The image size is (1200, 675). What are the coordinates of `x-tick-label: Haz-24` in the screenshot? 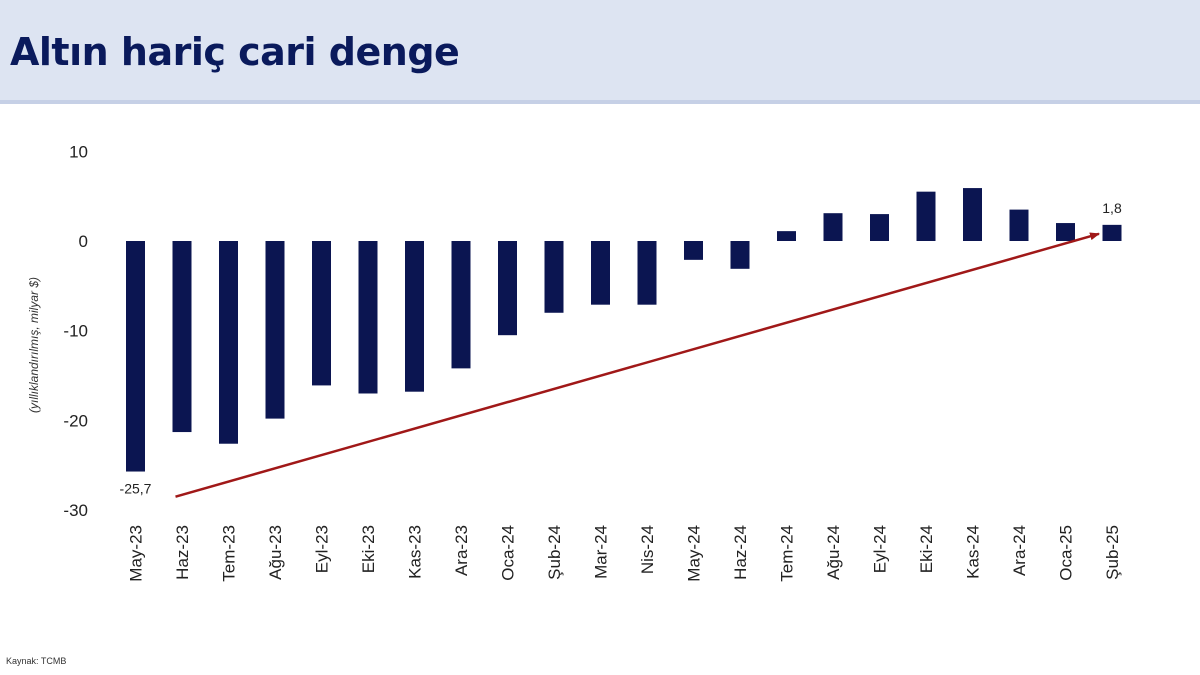 It's located at (740, 552).